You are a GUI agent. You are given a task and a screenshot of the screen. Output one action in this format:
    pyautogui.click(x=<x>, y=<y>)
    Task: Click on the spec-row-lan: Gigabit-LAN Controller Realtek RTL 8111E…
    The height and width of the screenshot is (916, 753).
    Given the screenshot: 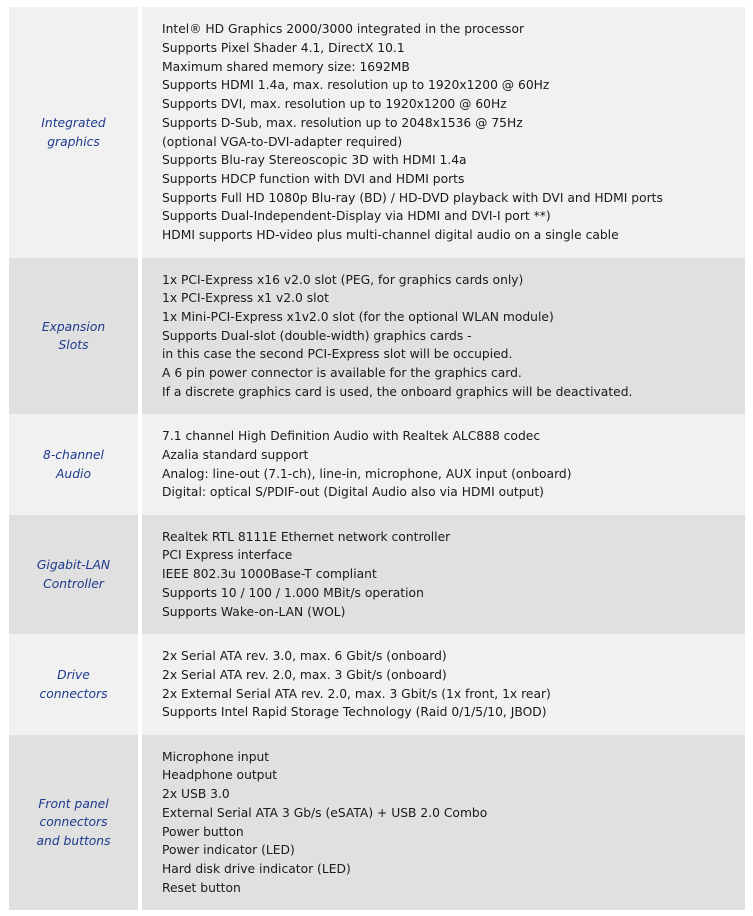 What is the action you would take?
    pyautogui.click(x=377, y=574)
    